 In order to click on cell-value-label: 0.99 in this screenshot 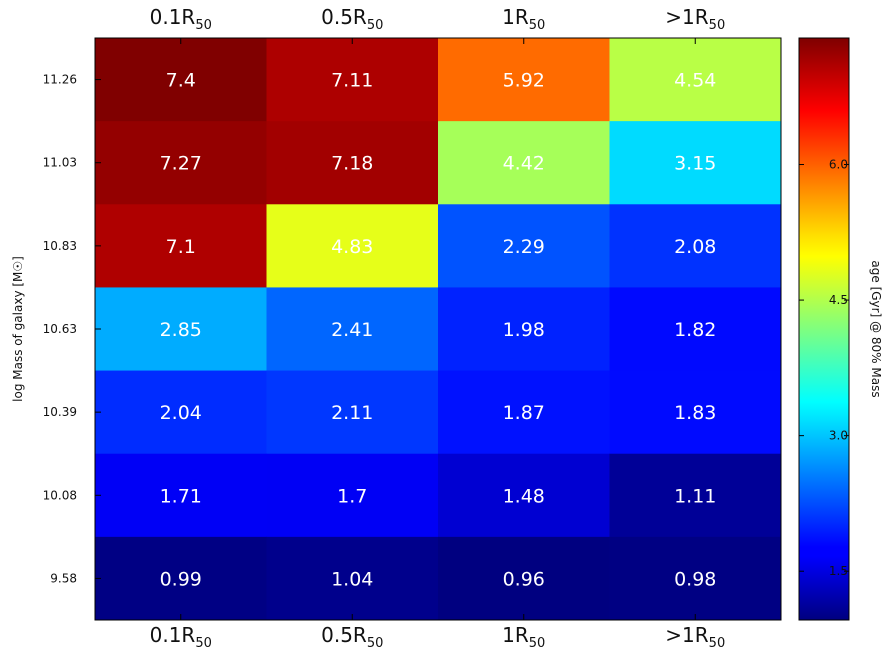, I will do `click(181, 579)`.